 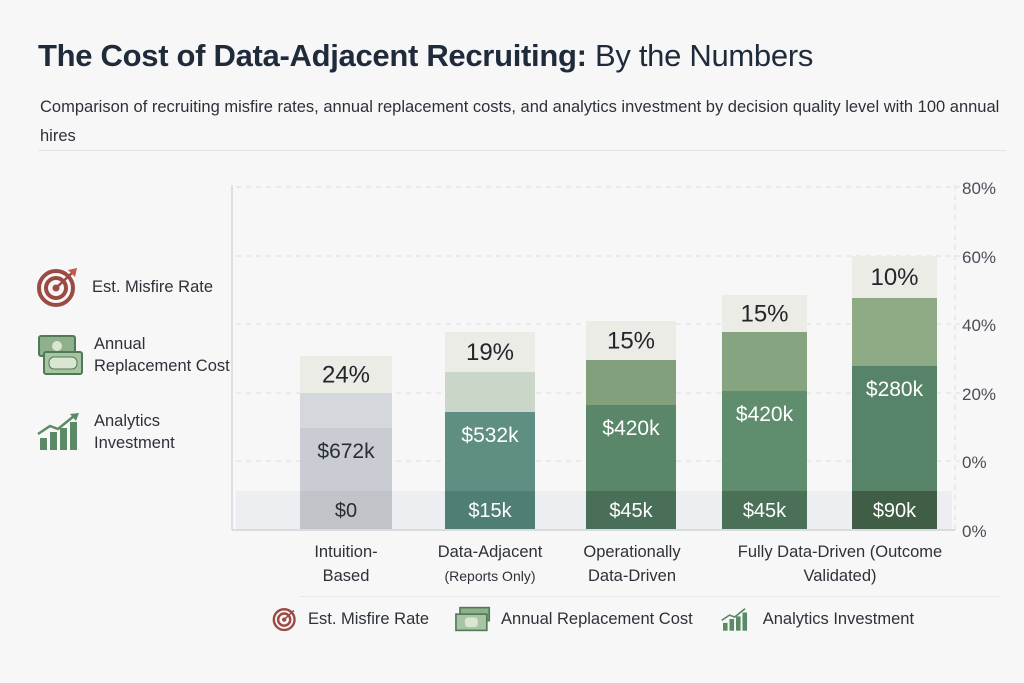 What do you see at coordinates (840, 576) in the screenshot?
I see `category-line: Validated)` at bounding box center [840, 576].